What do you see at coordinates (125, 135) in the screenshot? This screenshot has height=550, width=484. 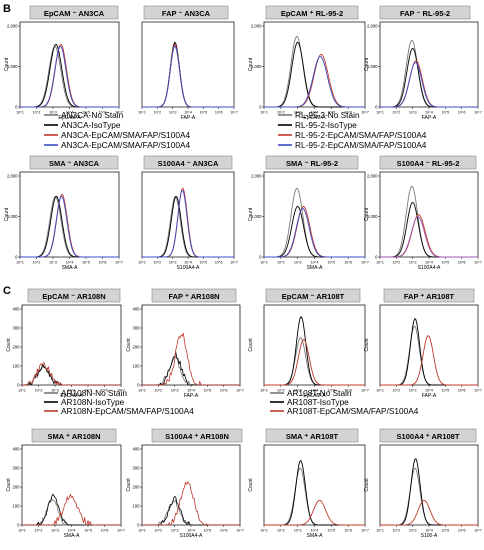 I see `legend-label: AN3CA-EpCAM/SMA/FAP/S100A4` at bounding box center [125, 135].